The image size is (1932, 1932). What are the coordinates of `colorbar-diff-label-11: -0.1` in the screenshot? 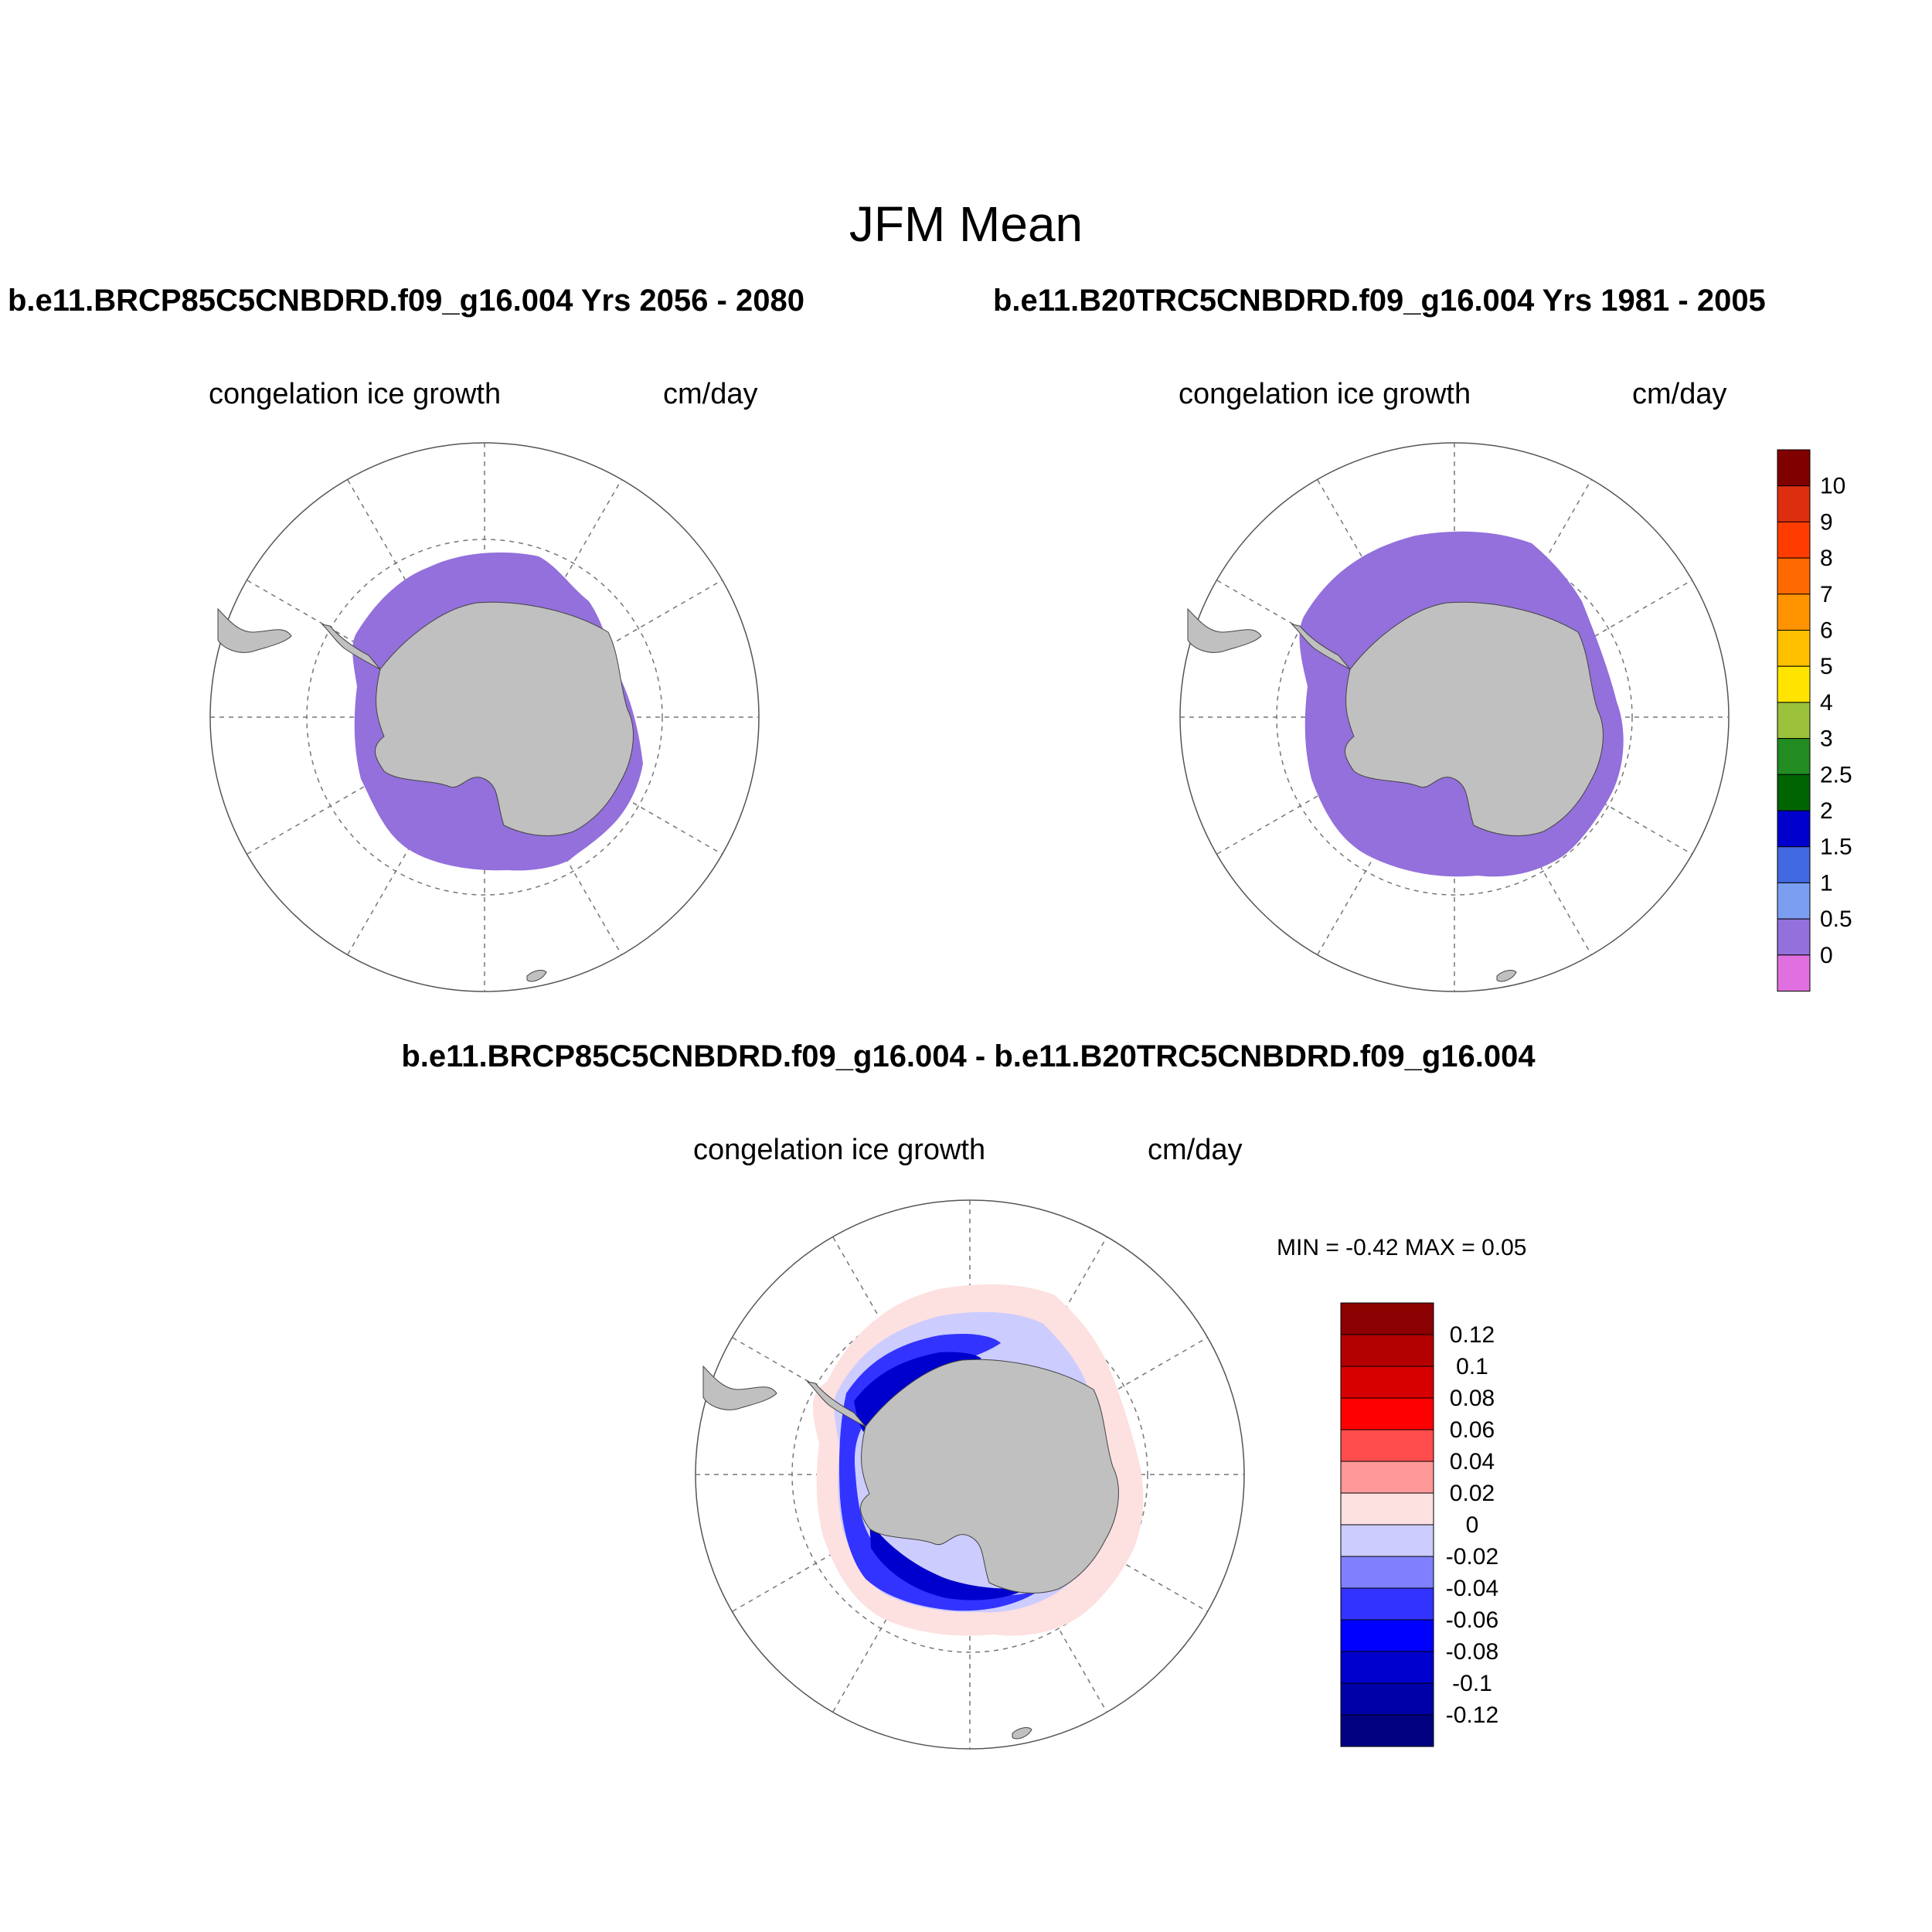 It's located at (1472, 1684).